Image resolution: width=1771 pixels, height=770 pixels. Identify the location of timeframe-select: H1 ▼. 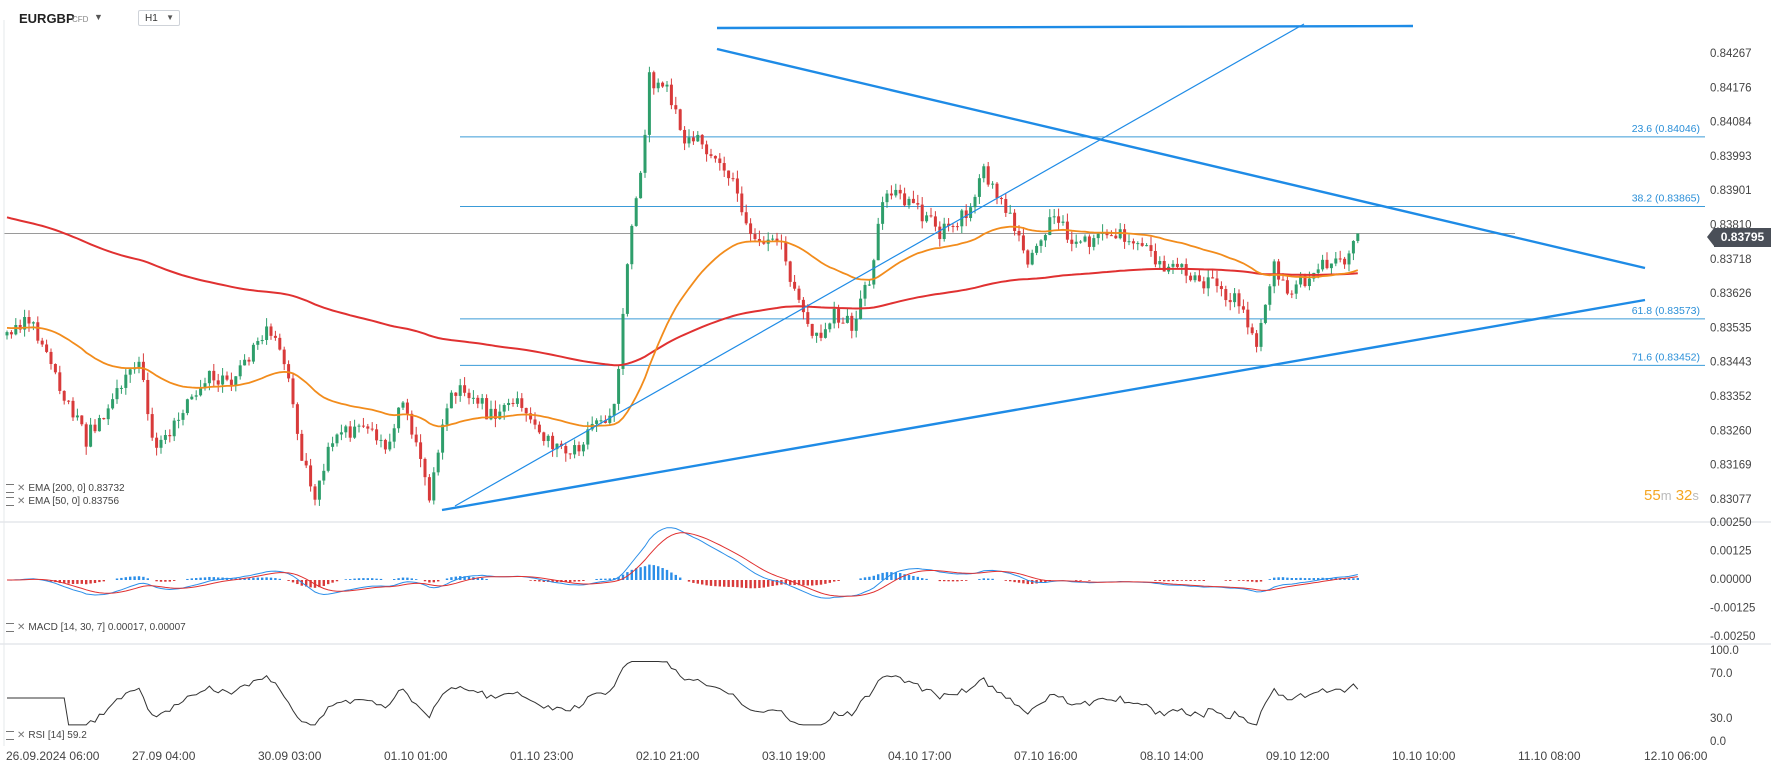
(159, 18).